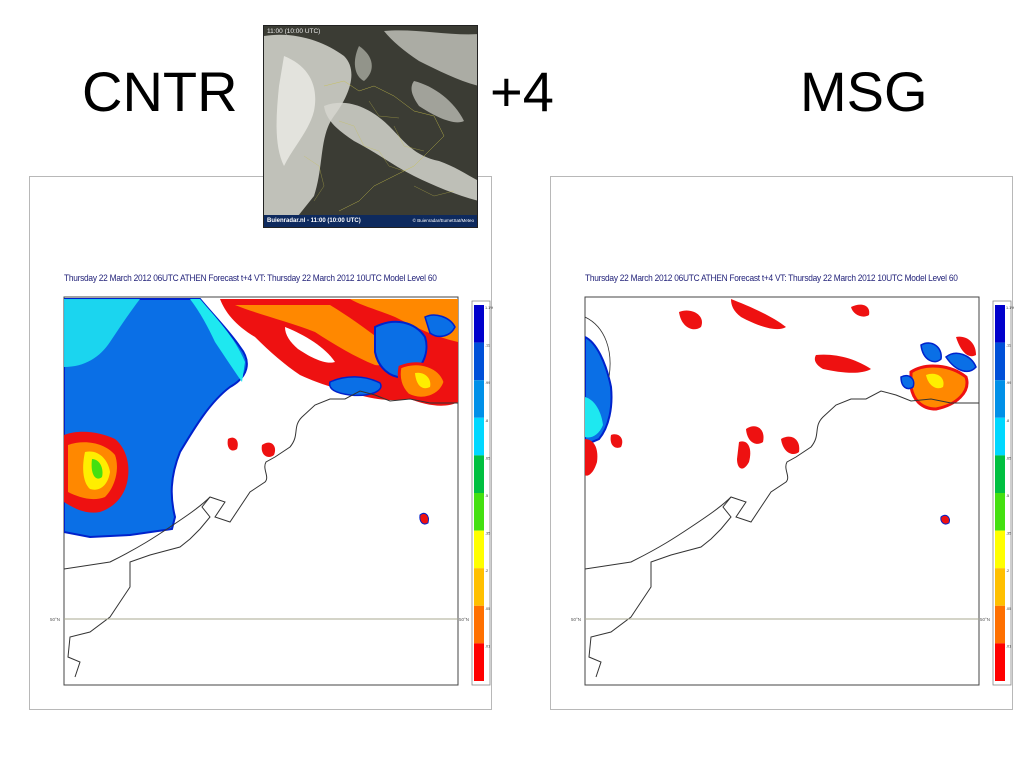 The width and height of the screenshot is (1024, 768). Describe the element at coordinates (522, 91) in the screenshot. I see `title-lead-time: +4` at that location.